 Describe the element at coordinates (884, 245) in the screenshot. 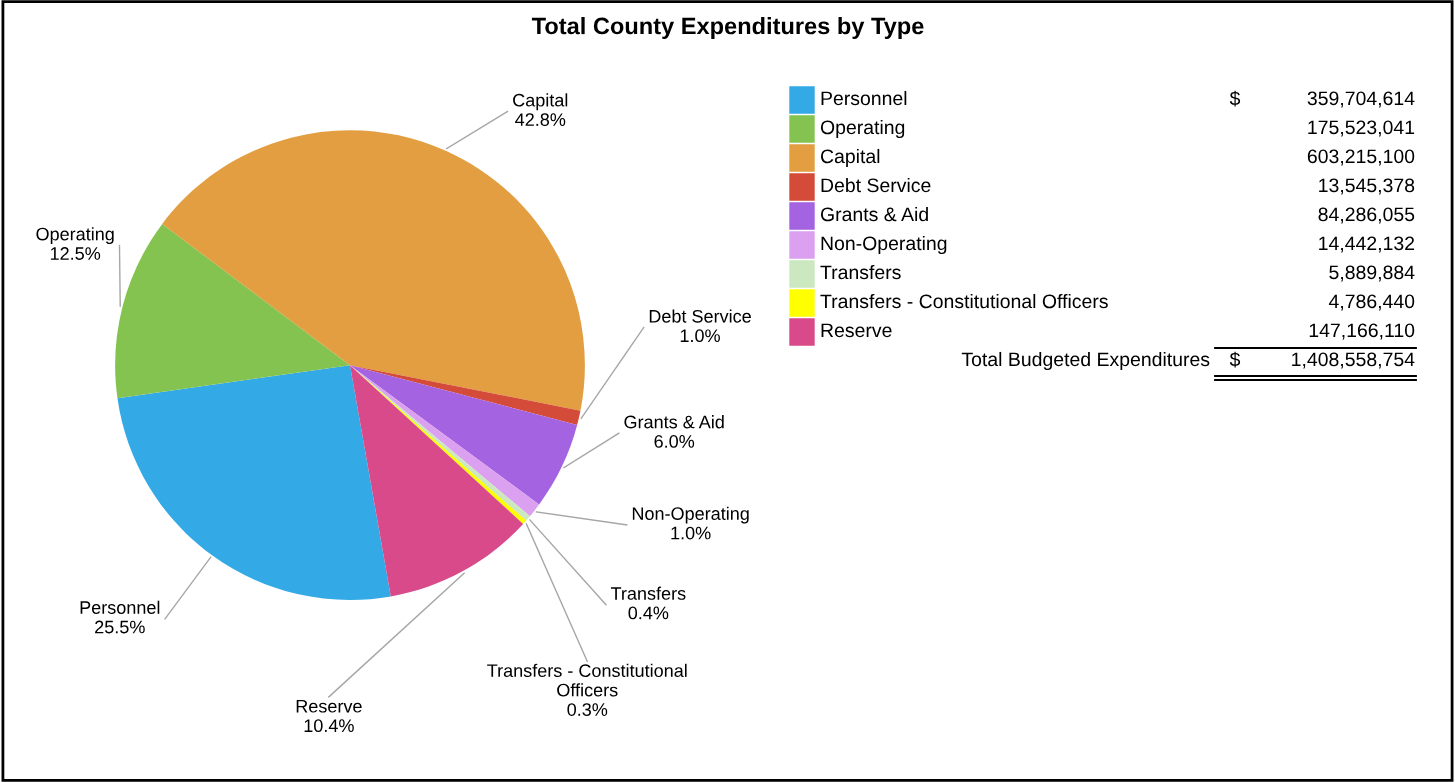

I see `legend-label: Non-Operating` at that location.